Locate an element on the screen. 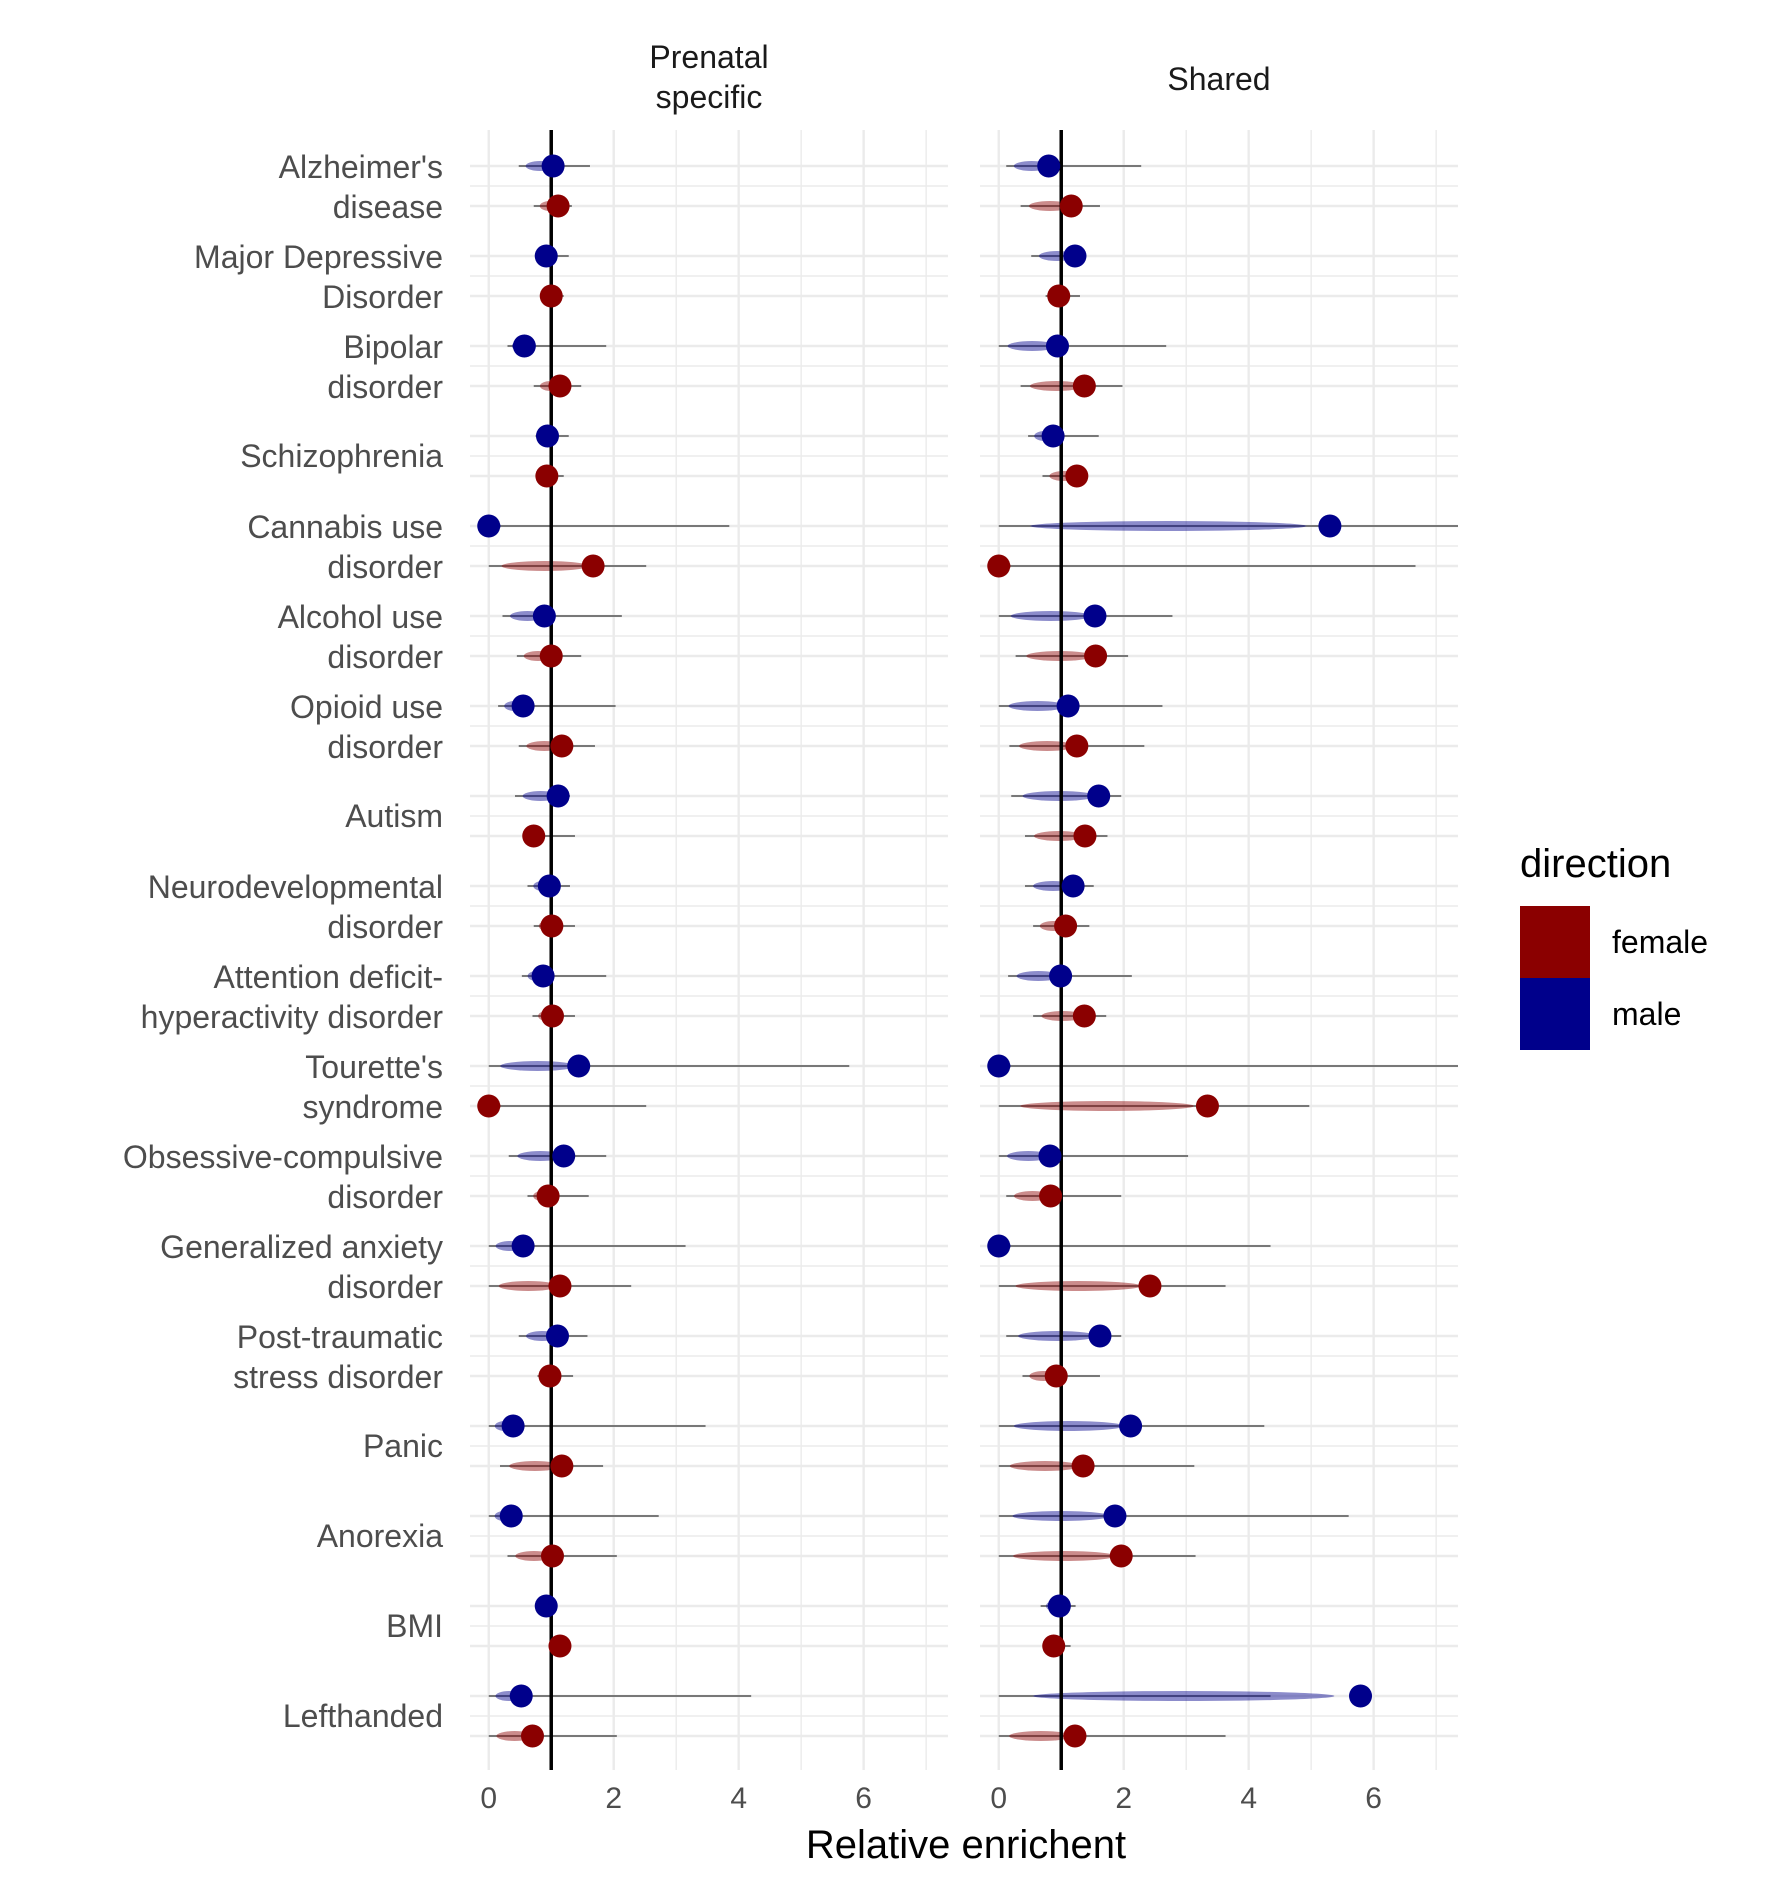 This screenshot has height=1889, width=1771. y-label-tourette-s-syndrome: Tourette's syndrome is located at coordinates (373, 1087).